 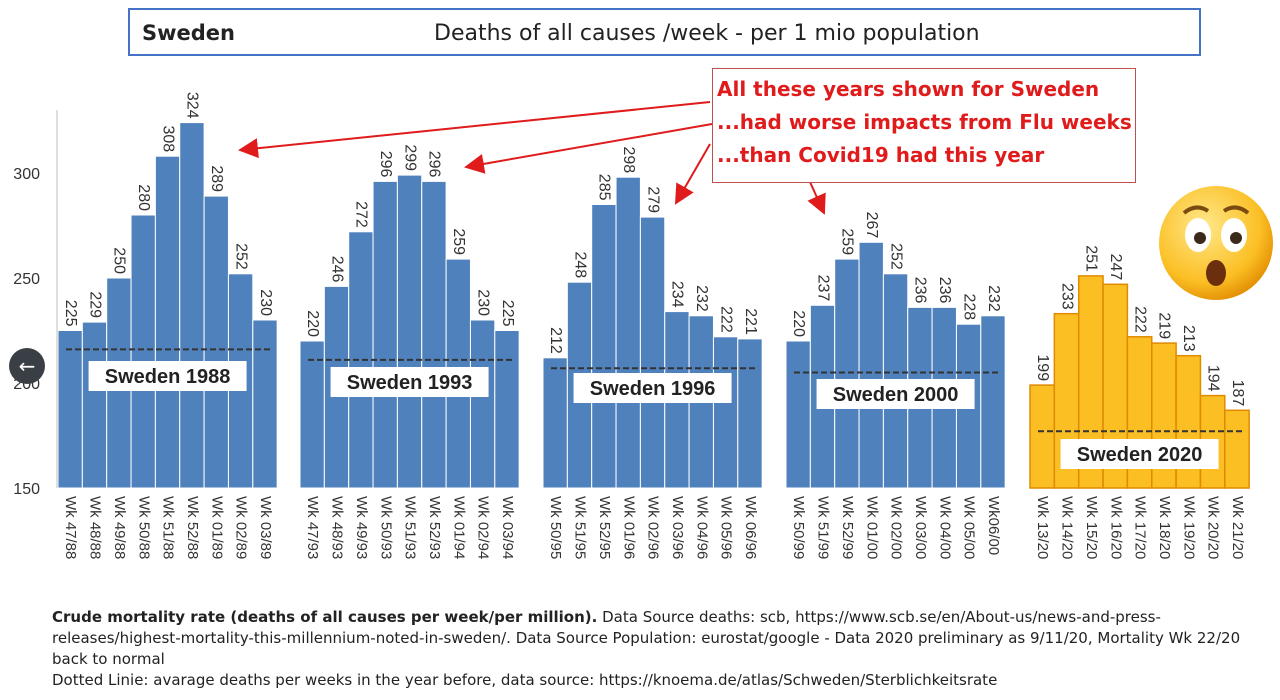 What do you see at coordinates (653, 389) in the screenshot?
I see `group-label: Sweden 1996` at bounding box center [653, 389].